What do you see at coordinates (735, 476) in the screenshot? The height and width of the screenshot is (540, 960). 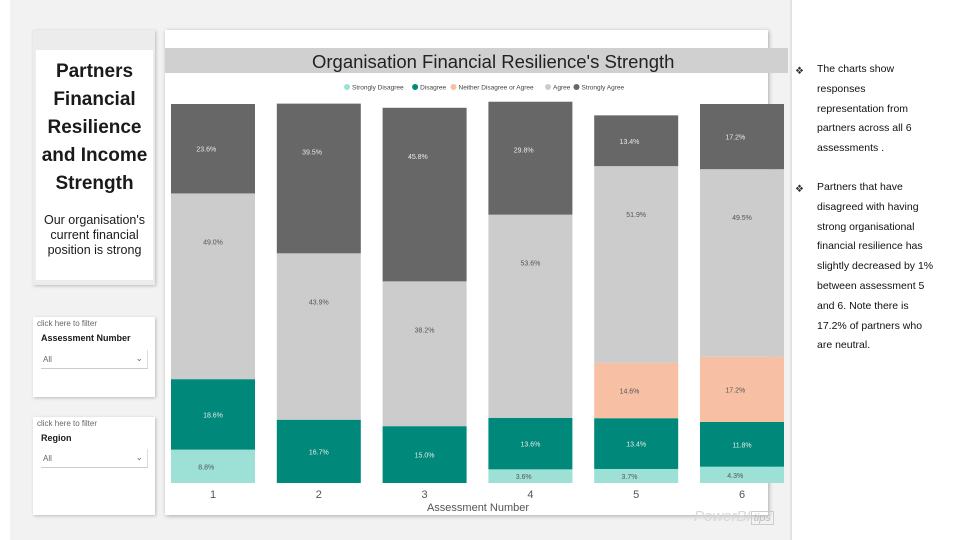 I see `data-label: 4.3%` at bounding box center [735, 476].